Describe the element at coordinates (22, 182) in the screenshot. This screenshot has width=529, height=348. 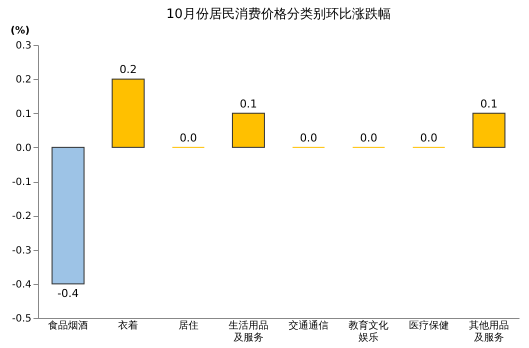
I see `y-tick-label: -0.1` at that location.